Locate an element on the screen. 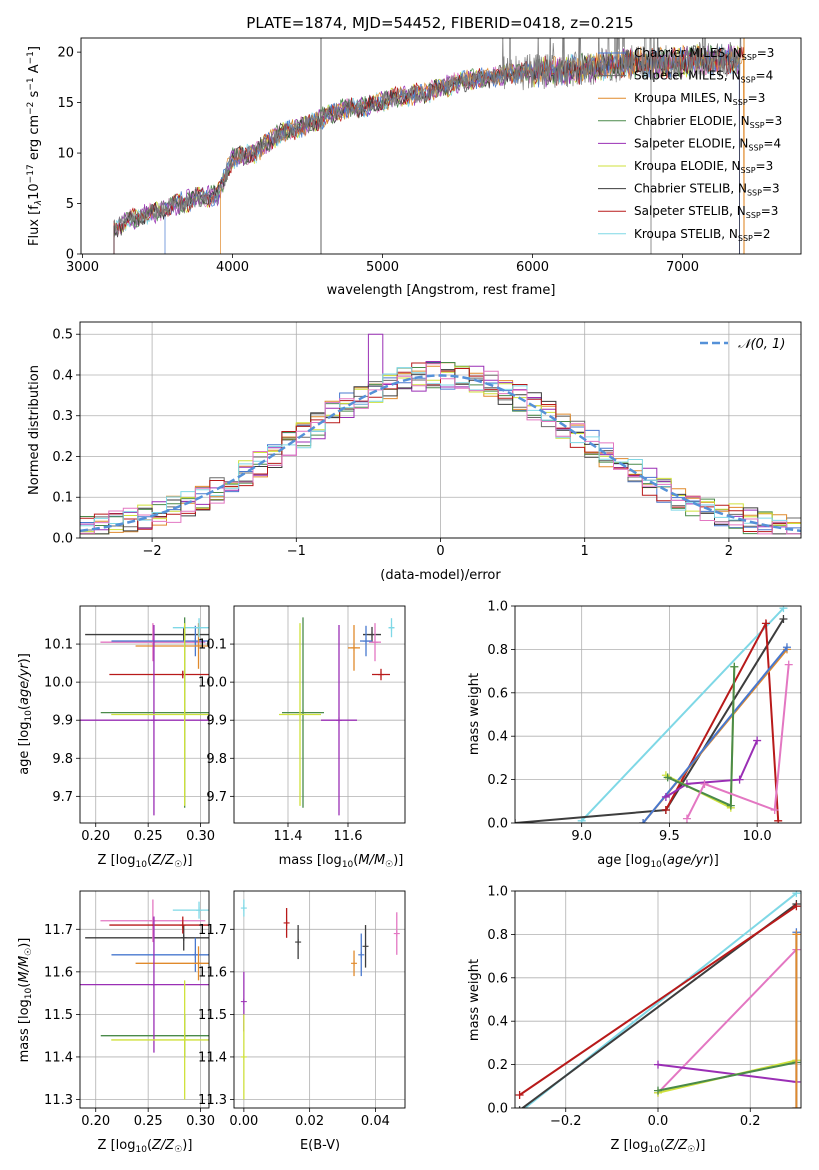 The width and height of the screenshot is (819, 1170). y-tick-label: 0.1 is located at coordinates (62, 498).